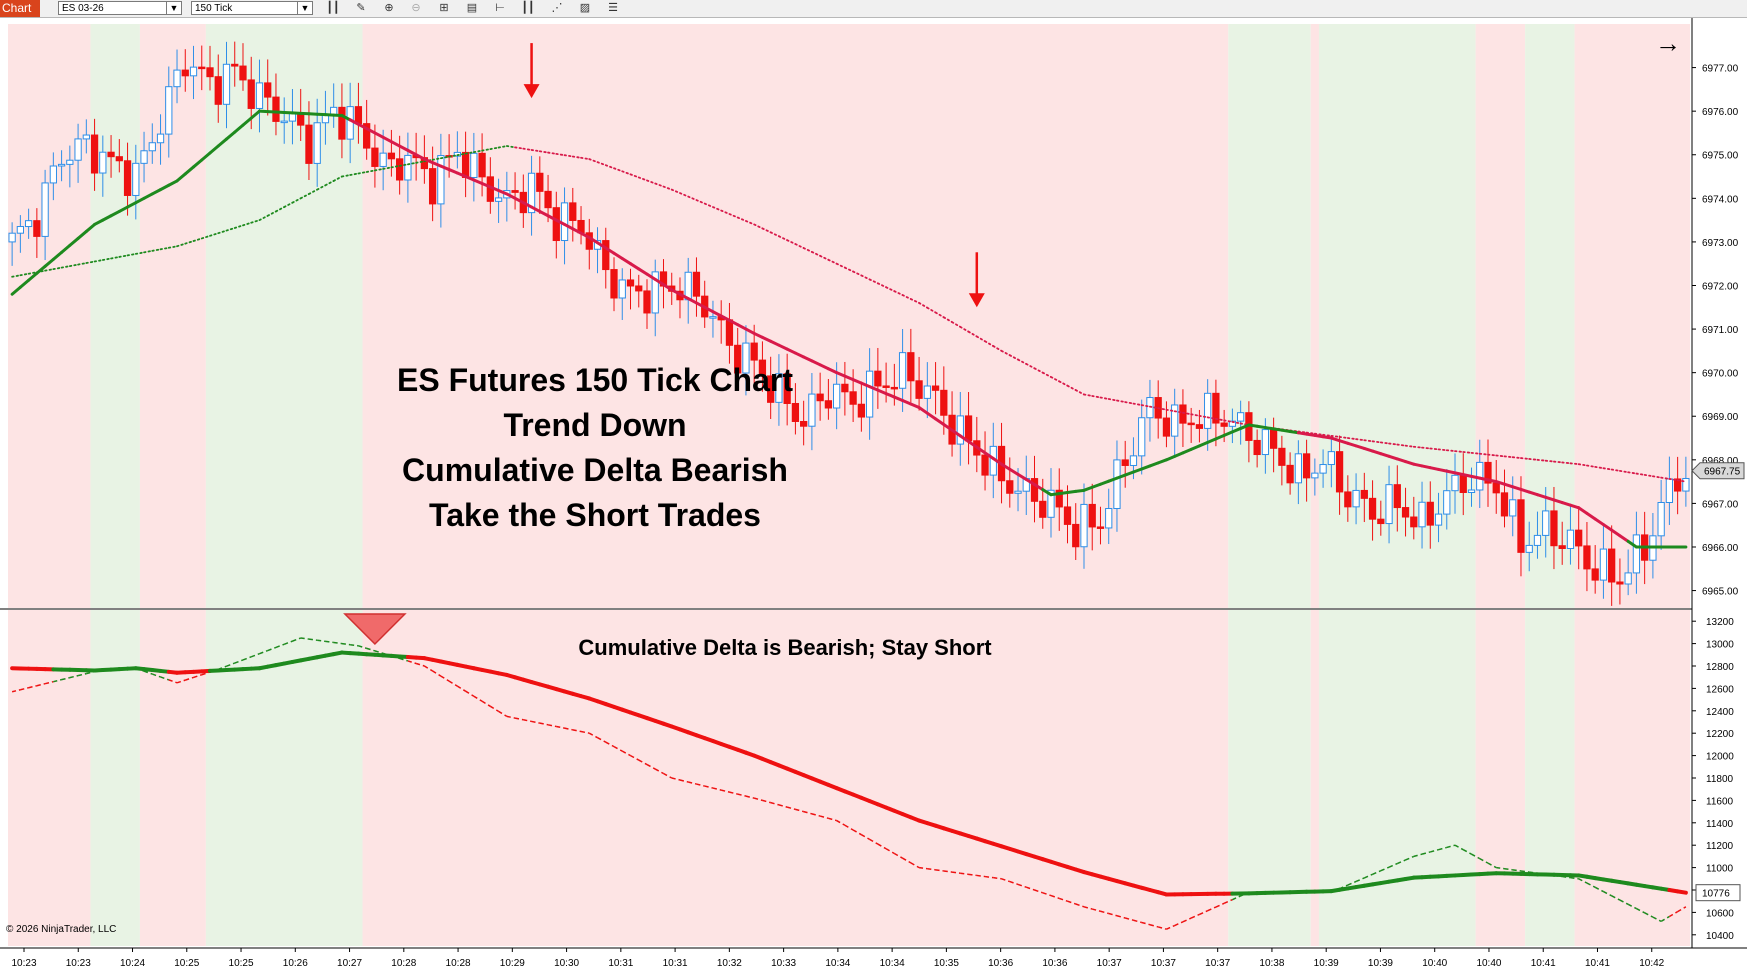  I want to click on data-box-icon: ▤, so click(472, 8).